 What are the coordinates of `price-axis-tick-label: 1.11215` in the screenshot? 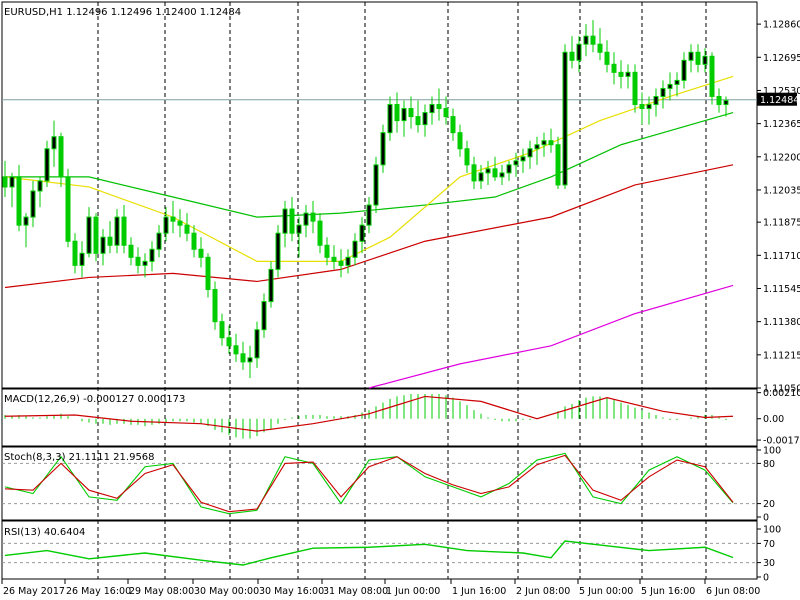 It's located at (781, 355).